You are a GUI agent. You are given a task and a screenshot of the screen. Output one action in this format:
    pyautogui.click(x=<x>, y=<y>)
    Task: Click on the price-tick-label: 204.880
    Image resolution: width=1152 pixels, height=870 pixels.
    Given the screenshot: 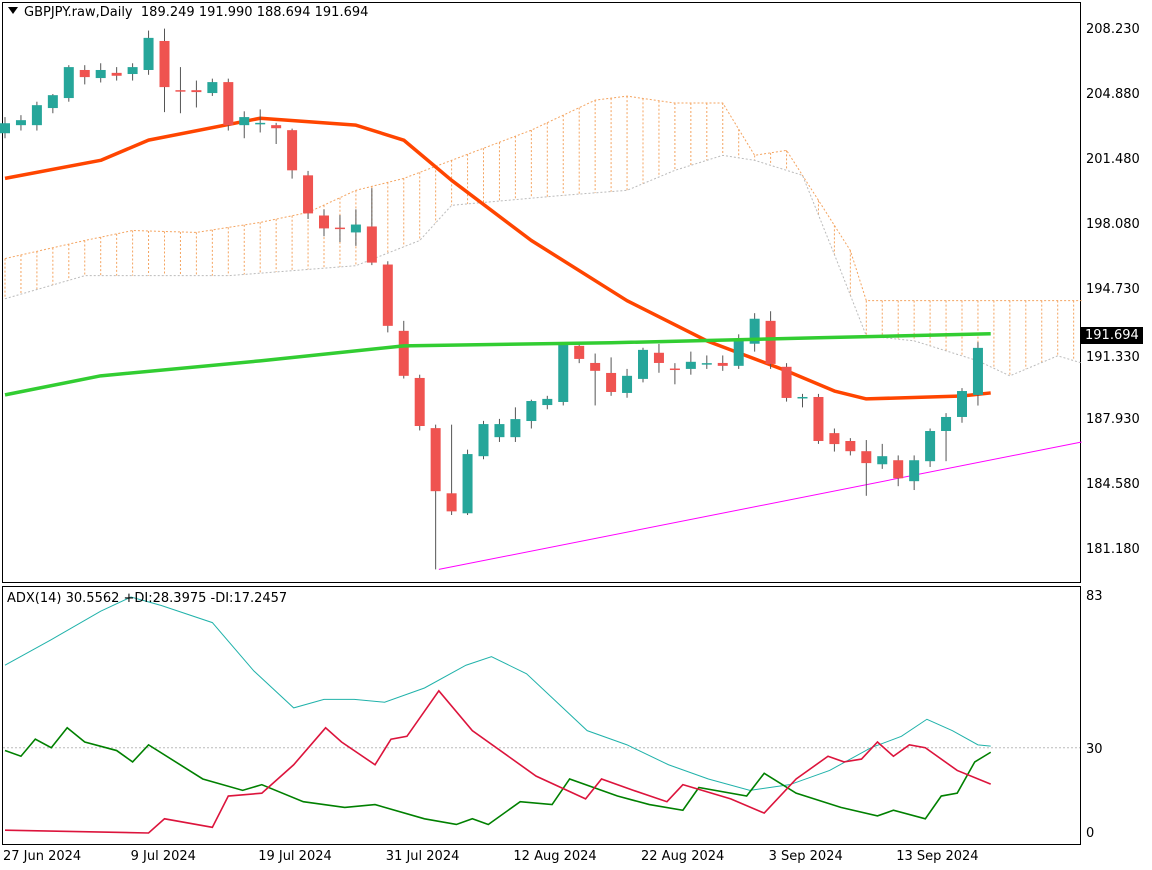 What is the action you would take?
    pyautogui.click(x=1113, y=94)
    